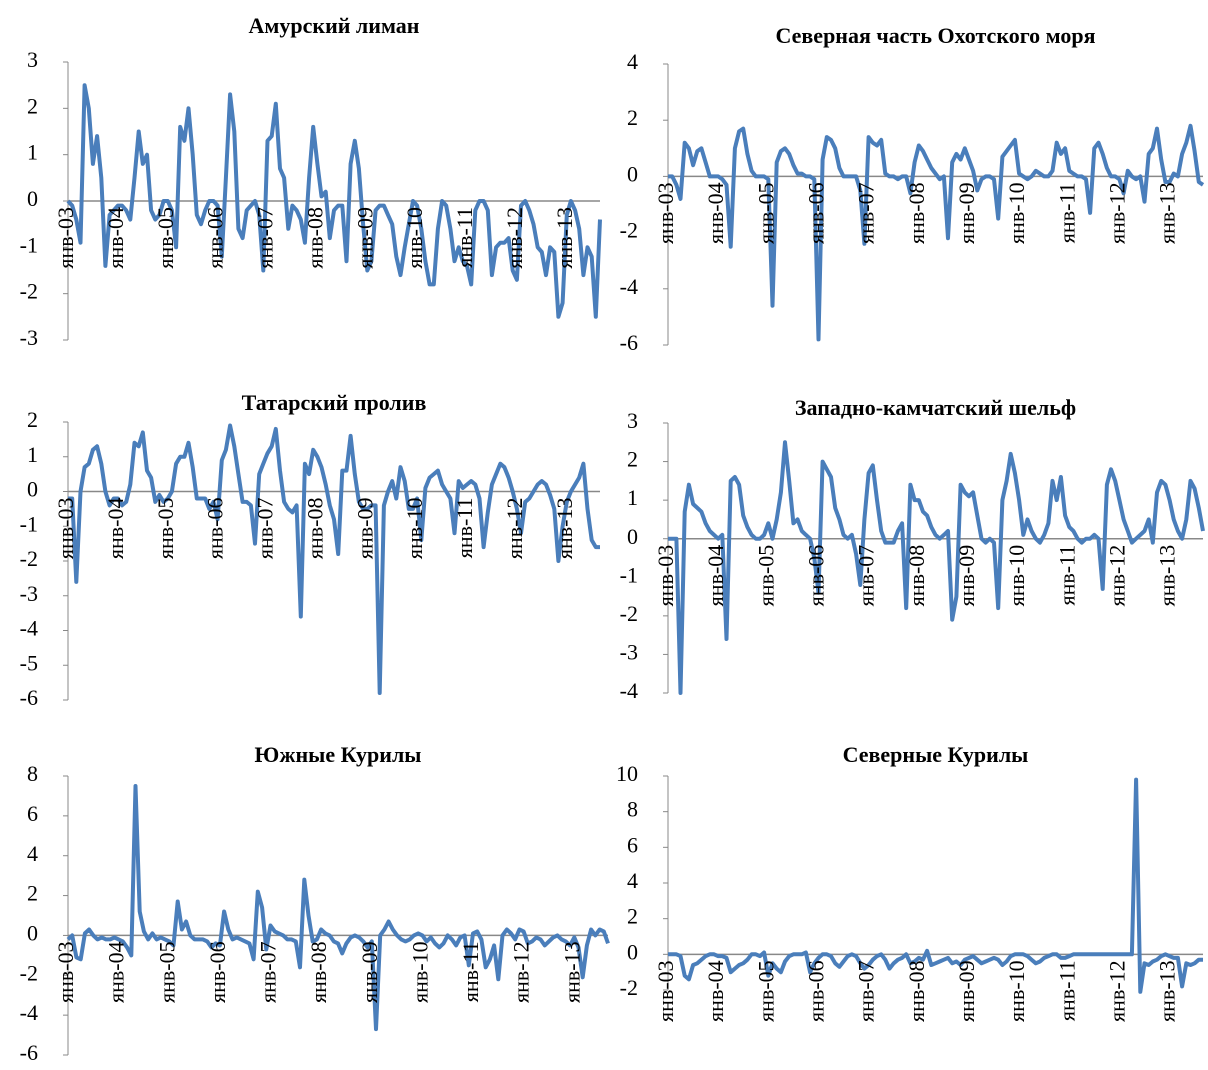 The height and width of the screenshot is (1070, 1208). What do you see at coordinates (935, 407) in the screenshot?
I see `chart-title: Западно-камчатский шельф` at bounding box center [935, 407].